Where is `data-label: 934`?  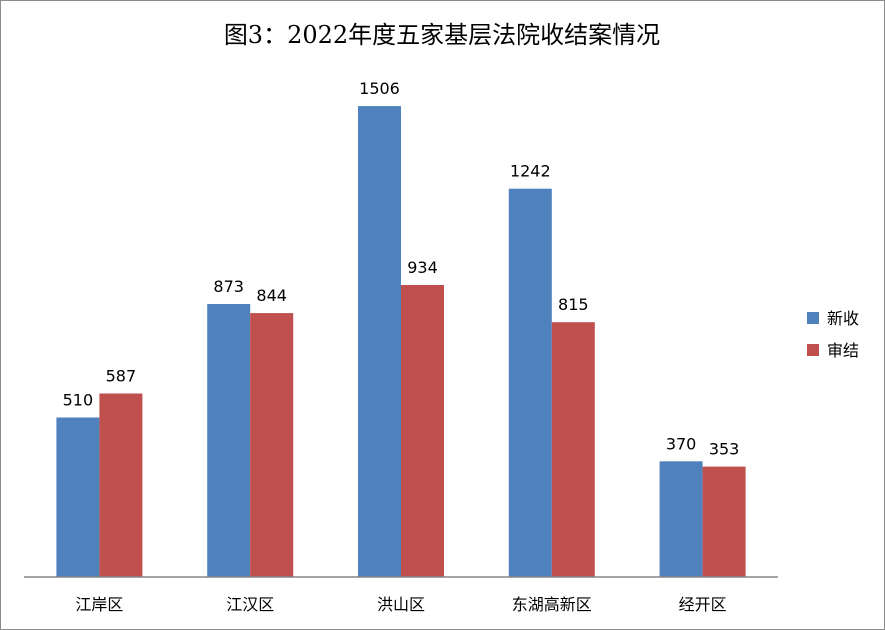 data-label: 934 is located at coordinates (422, 267).